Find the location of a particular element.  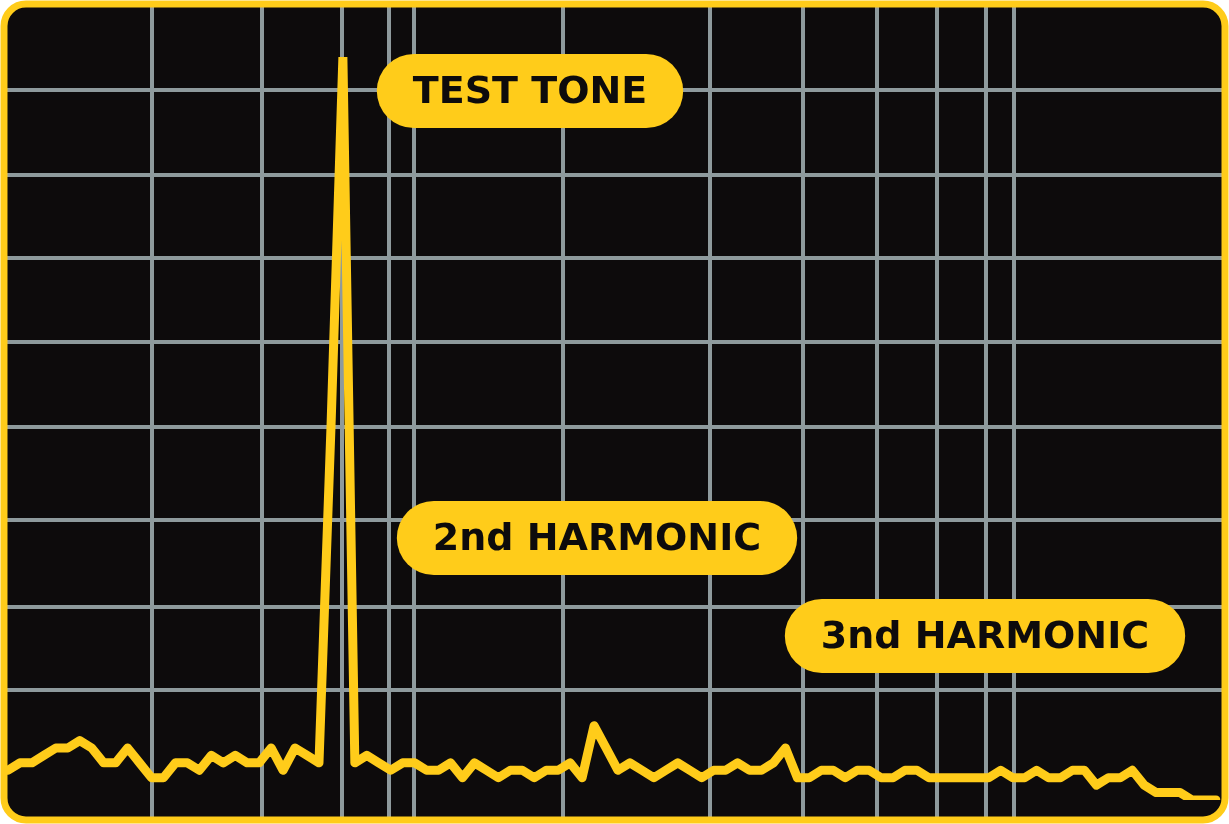

annotation: TEST TONE is located at coordinates (530, 89).